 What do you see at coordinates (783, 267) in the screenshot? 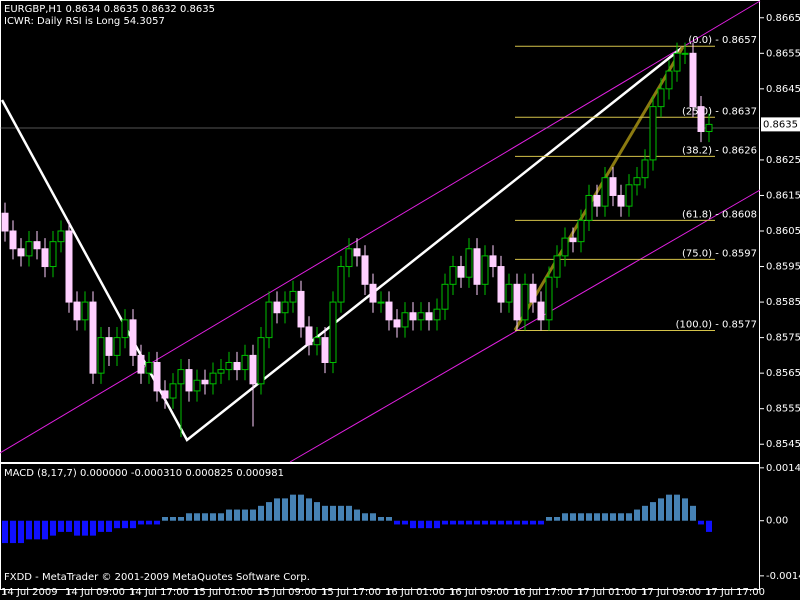
I see `y-tick-label: 0.8595` at bounding box center [783, 267].